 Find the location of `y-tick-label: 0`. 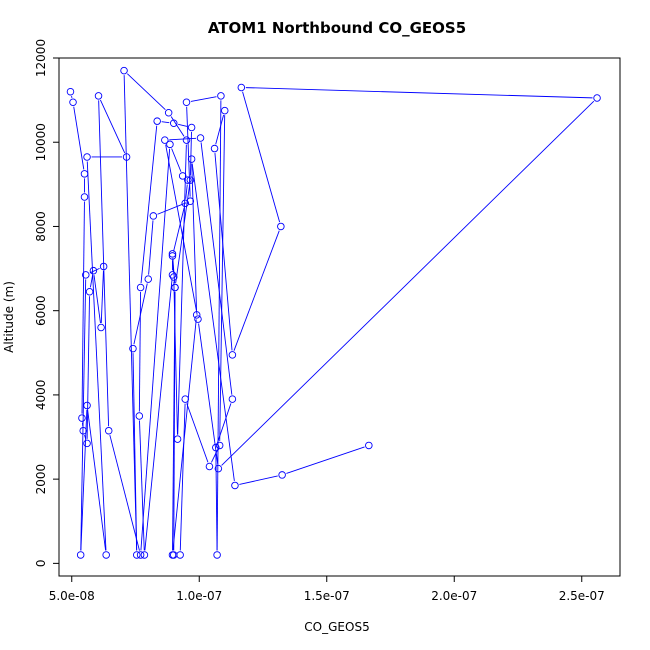

y-tick-label: 0 is located at coordinates (41, 564).